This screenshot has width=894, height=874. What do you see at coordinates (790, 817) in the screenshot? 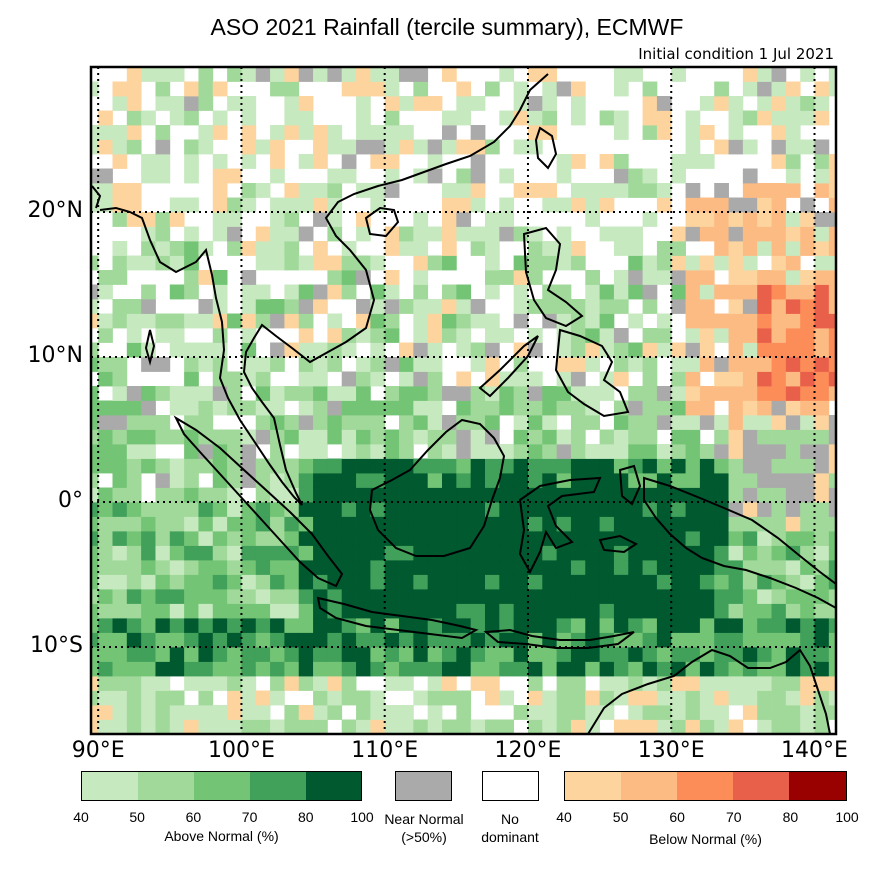
I see `legend-tick-label: 80` at bounding box center [790, 817].